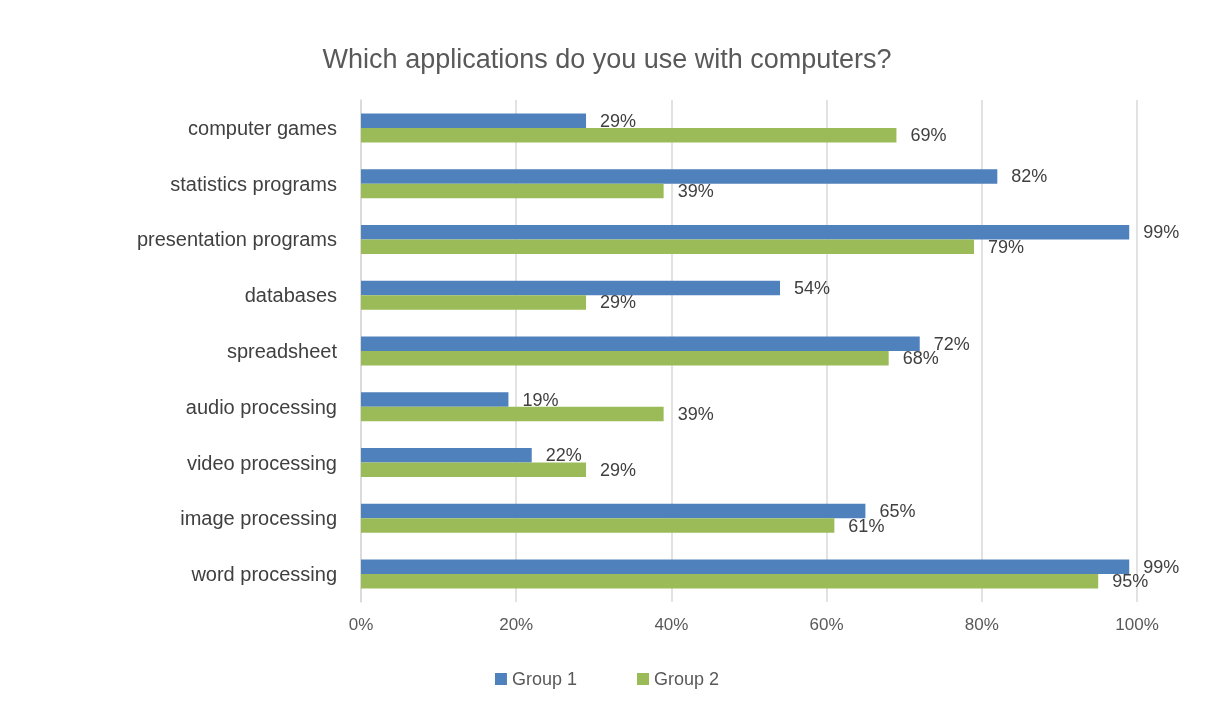 The height and width of the screenshot is (707, 1214). I want to click on y-tick-label: video processing, so click(261, 462).